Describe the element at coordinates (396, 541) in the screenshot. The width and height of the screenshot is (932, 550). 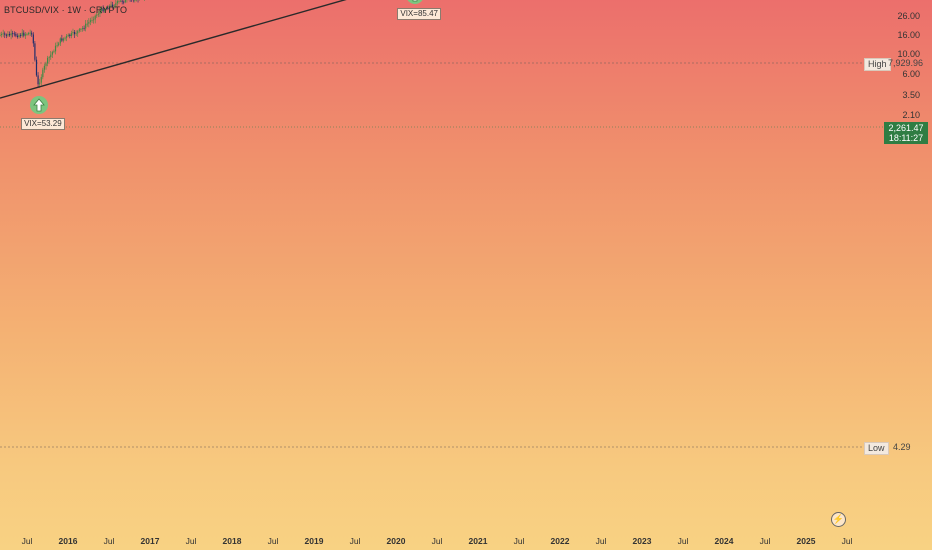
I see `time-tick: 2020` at that location.